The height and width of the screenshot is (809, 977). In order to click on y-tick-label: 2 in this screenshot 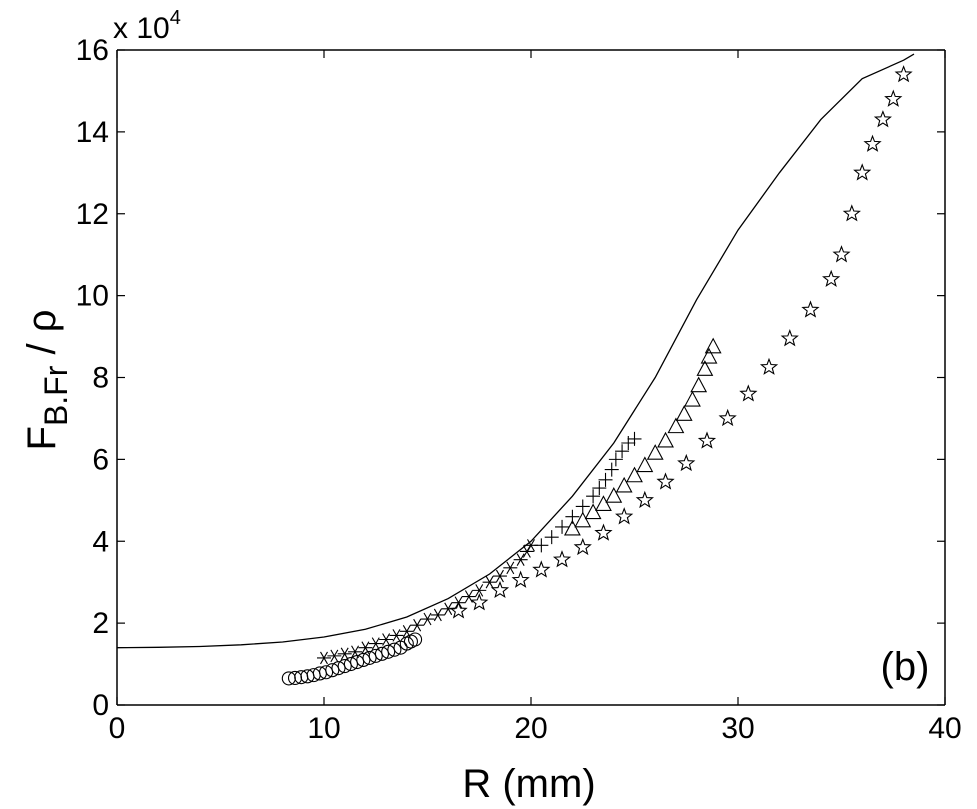, I will do `click(100, 623)`.